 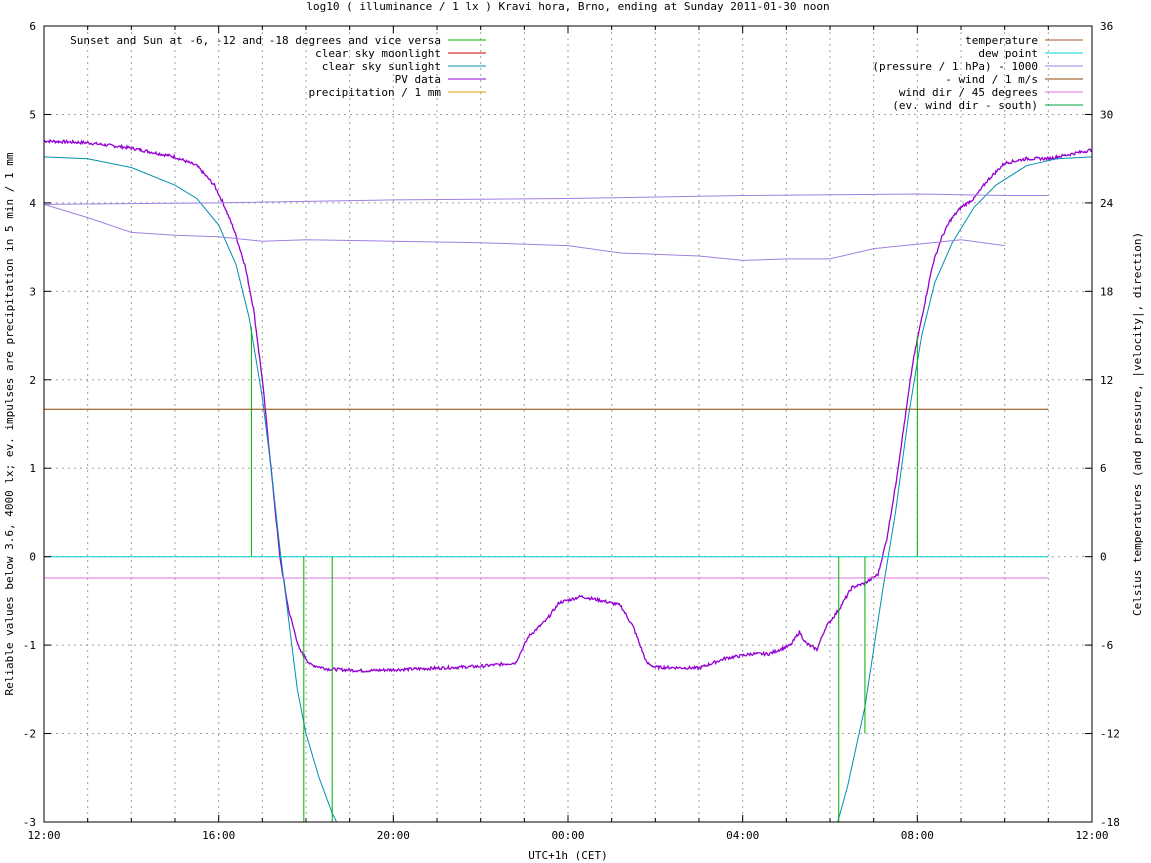 I want to click on y2-tick-label: -6, so click(x=1106, y=645).